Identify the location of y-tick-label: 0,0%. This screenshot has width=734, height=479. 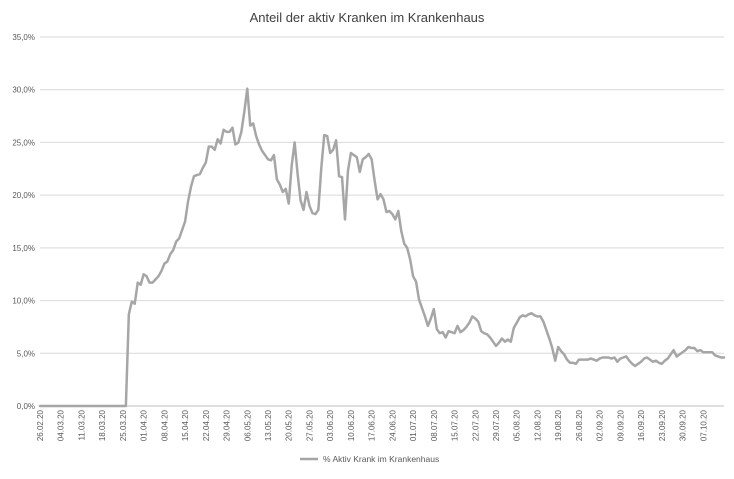
(26, 406).